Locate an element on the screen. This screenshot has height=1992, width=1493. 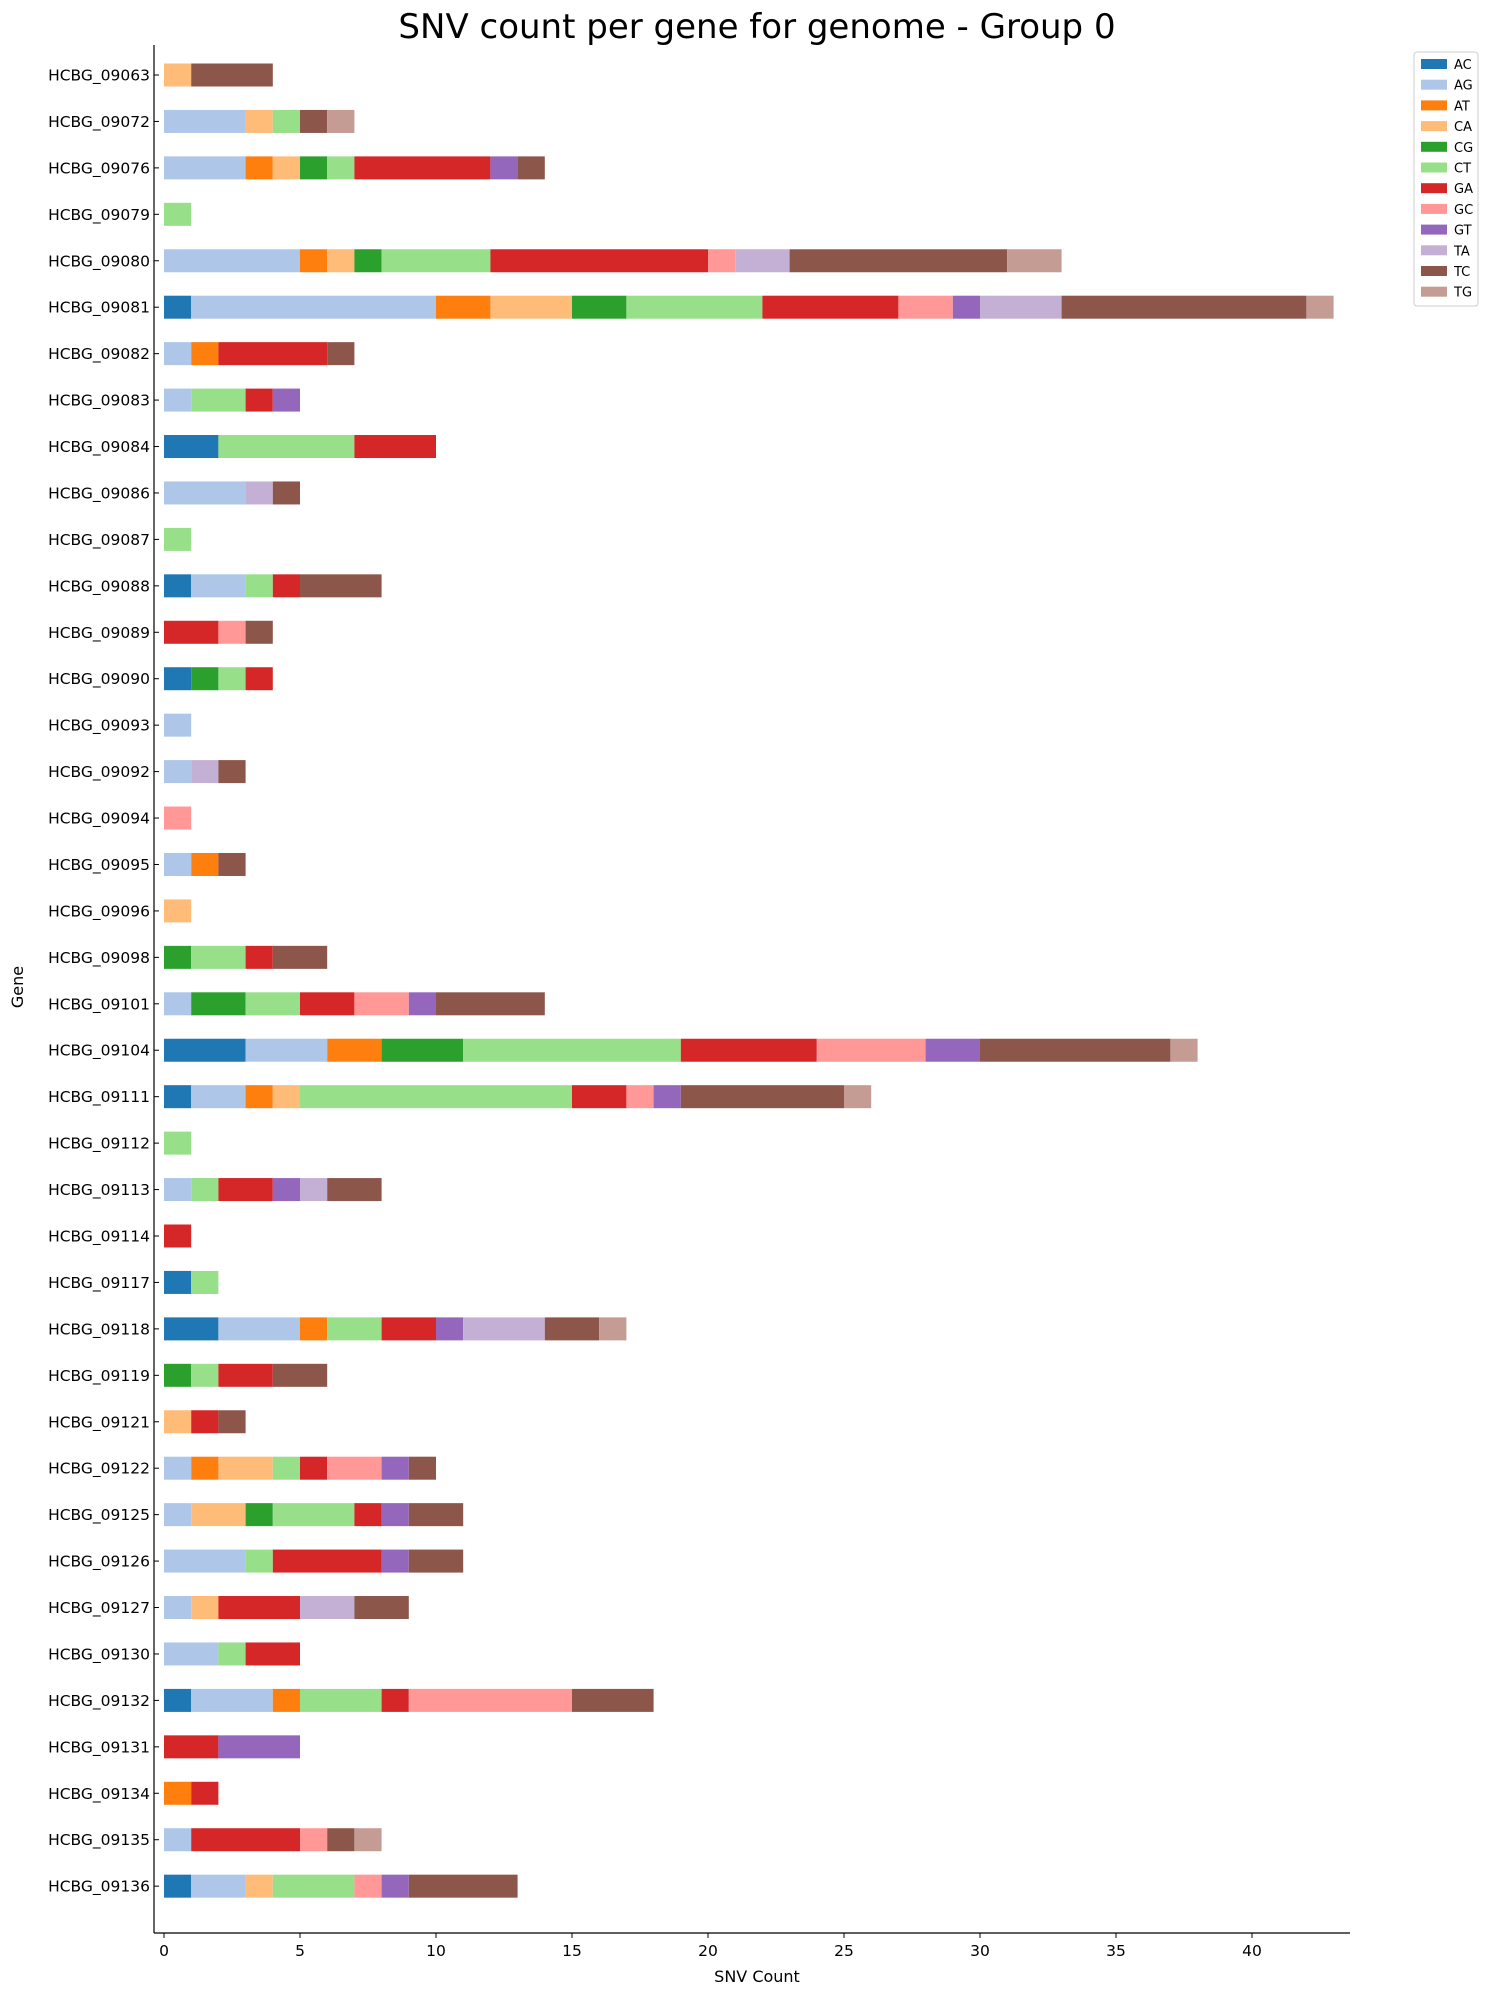
y-tick-label: HCBG_09114 is located at coordinates (99, 1237).